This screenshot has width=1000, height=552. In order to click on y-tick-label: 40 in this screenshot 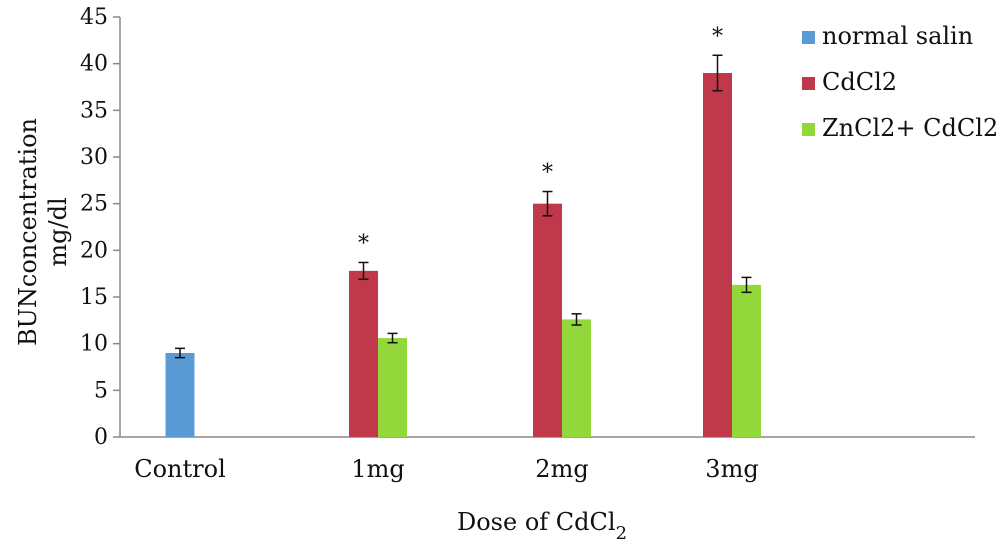, I will do `click(94, 64)`.